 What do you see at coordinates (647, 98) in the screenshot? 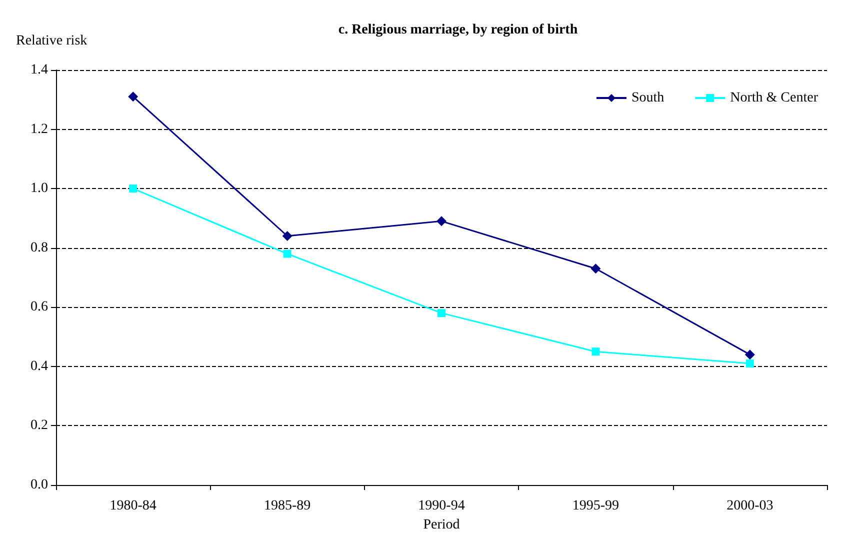
I see `legend-label: South` at bounding box center [647, 98].